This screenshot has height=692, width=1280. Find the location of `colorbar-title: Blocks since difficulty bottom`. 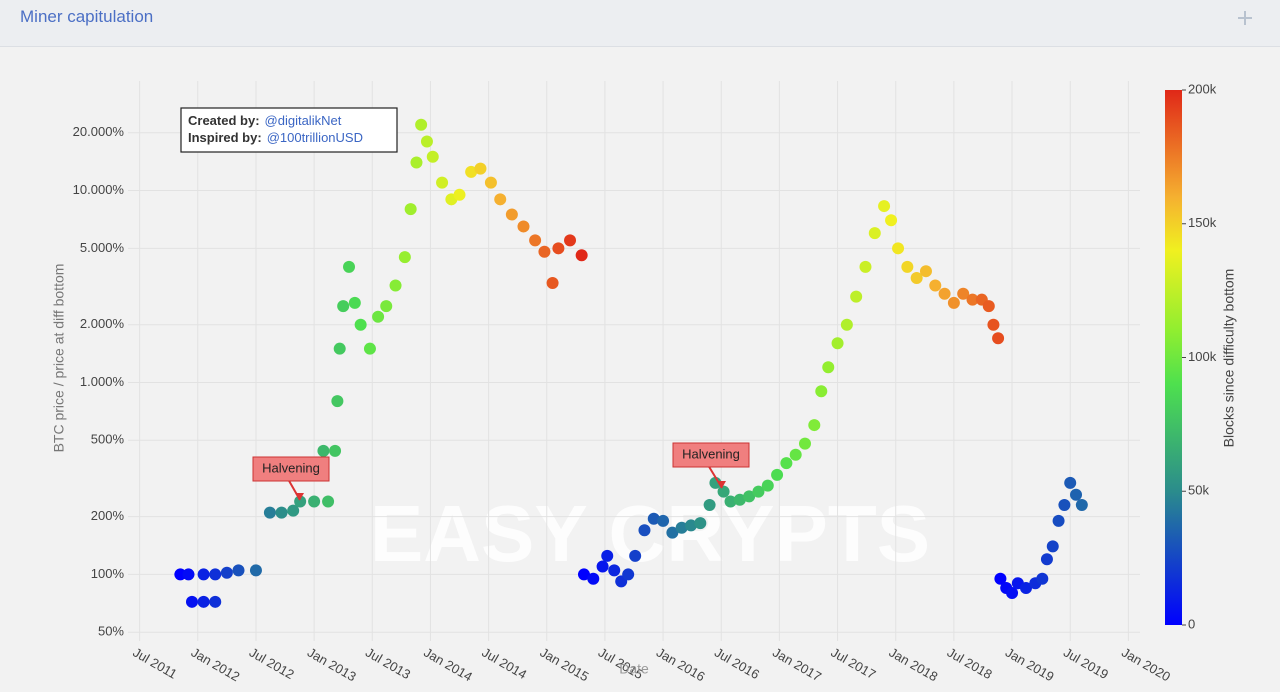

colorbar-title: Blocks since difficulty bottom is located at coordinates (1229, 358).